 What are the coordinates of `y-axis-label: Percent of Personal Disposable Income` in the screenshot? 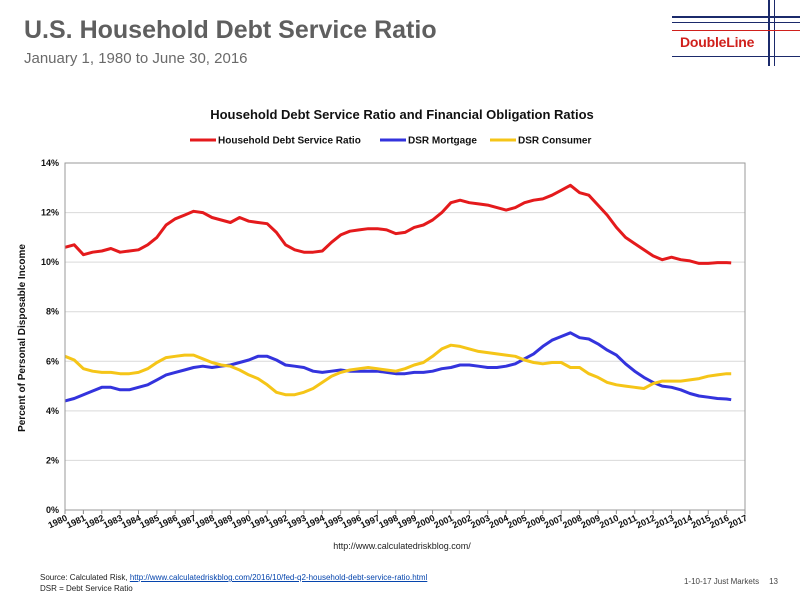 It's located at (22, 338).